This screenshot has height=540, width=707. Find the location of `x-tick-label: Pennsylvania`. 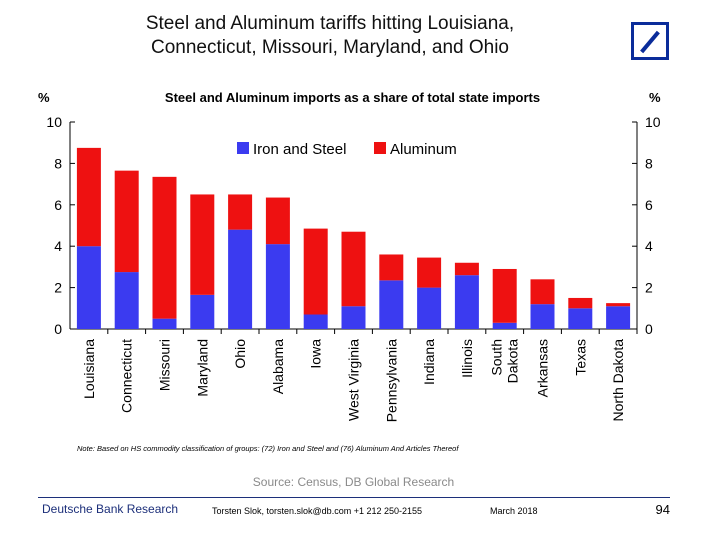

x-tick-label: Pennsylvania is located at coordinates (391, 380).